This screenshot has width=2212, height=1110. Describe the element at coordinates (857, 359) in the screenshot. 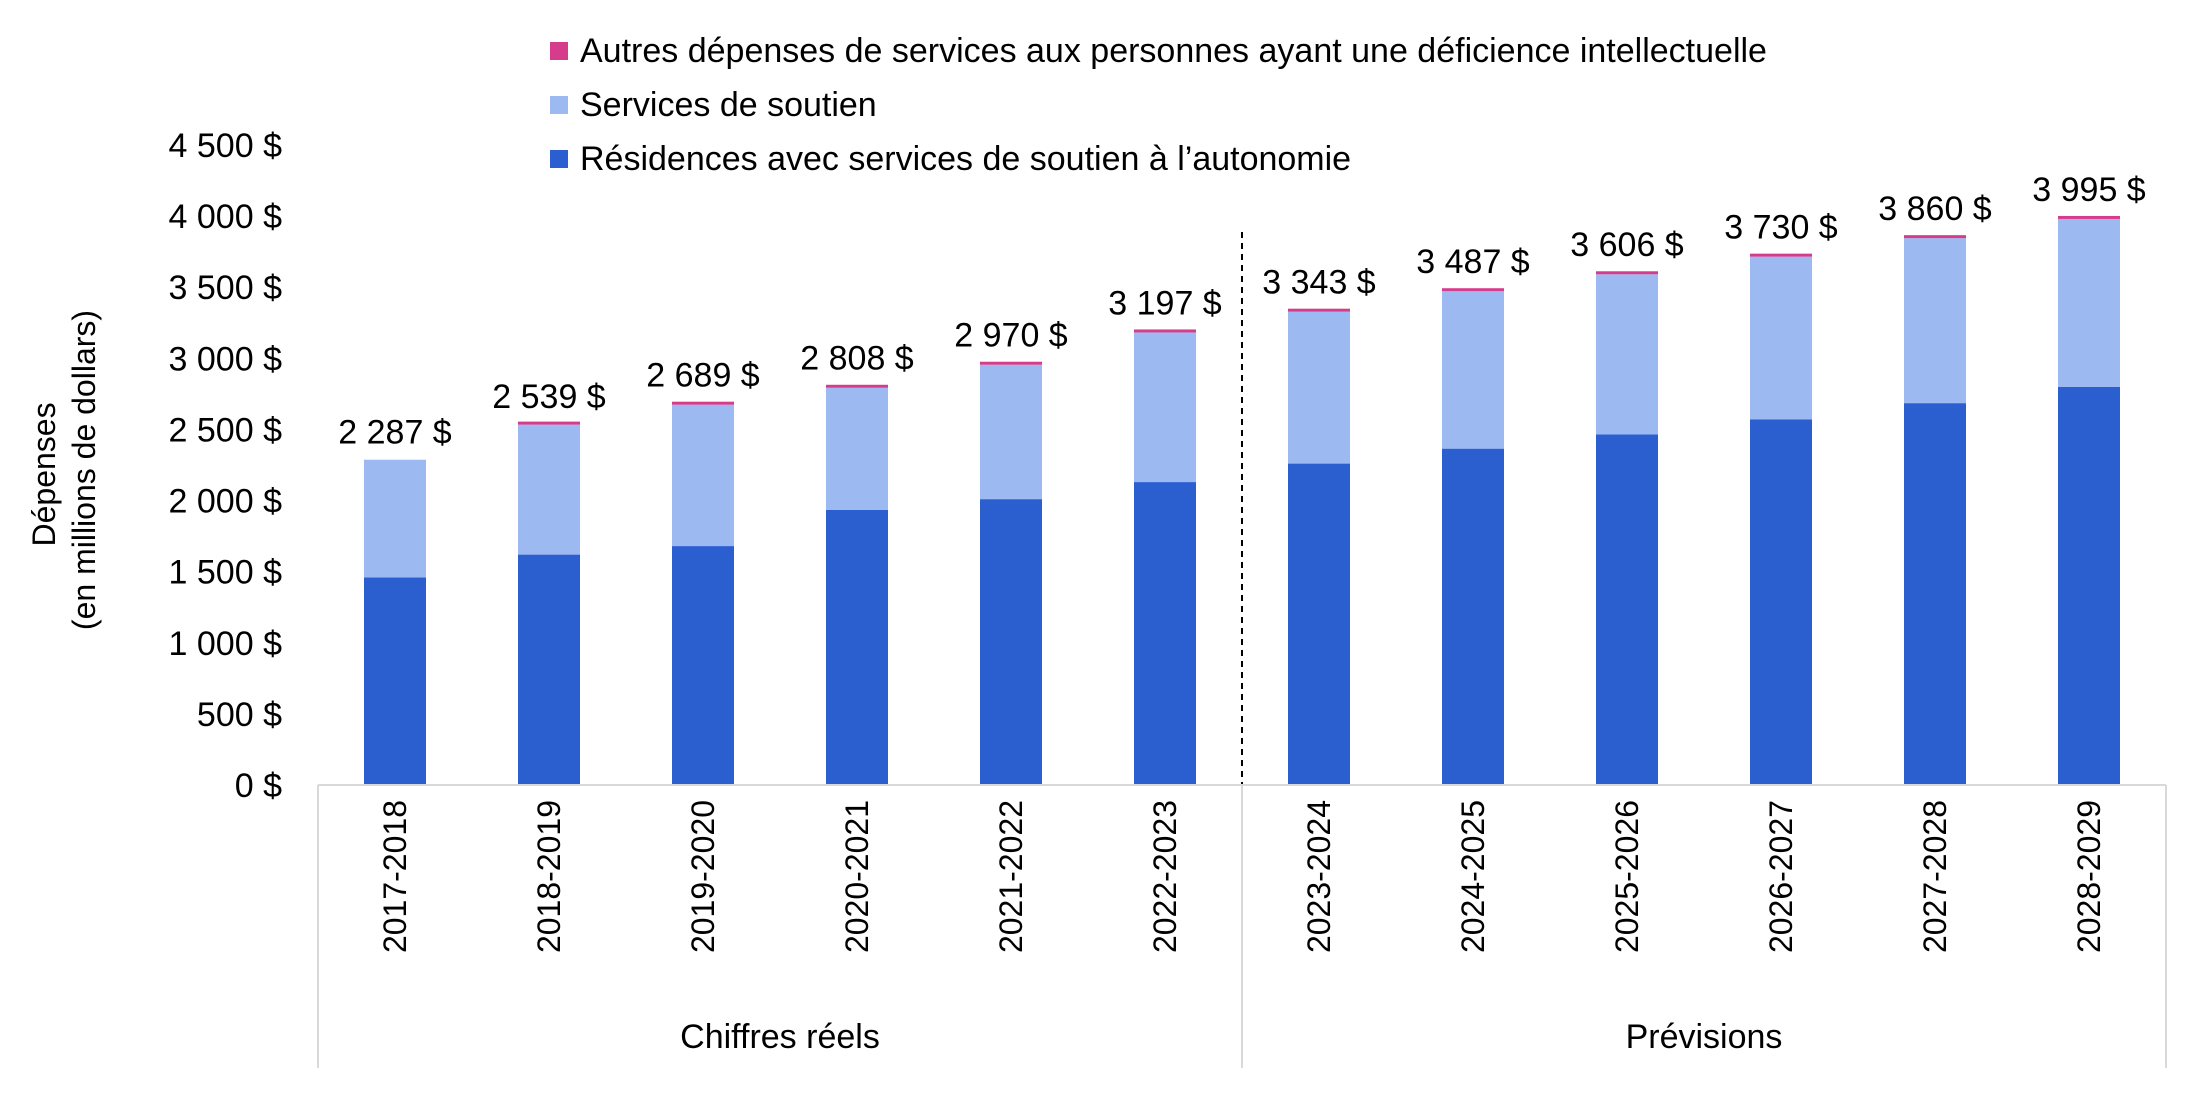

I see `total-label: 2 808 $` at that location.